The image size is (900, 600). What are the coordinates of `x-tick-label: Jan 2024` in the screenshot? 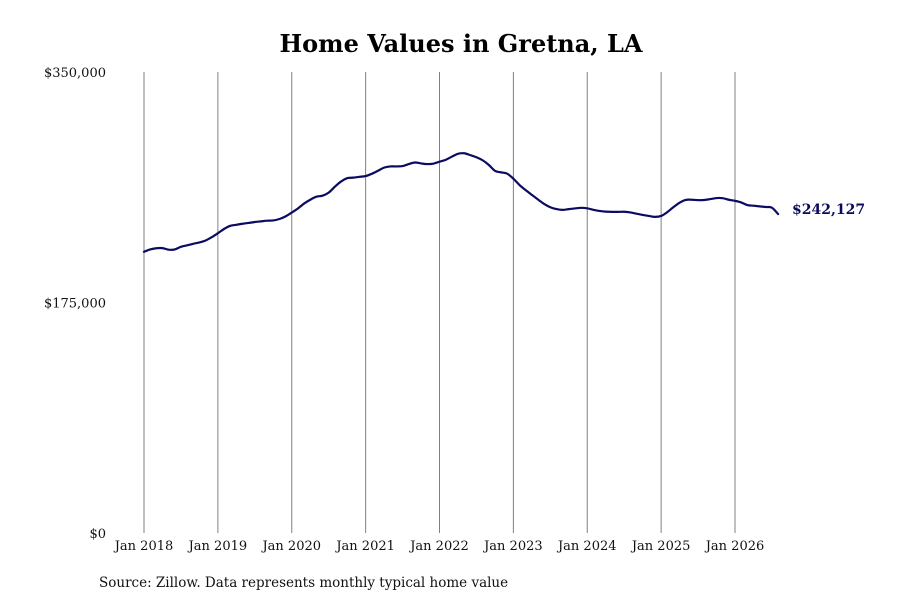 It's located at (586, 546).